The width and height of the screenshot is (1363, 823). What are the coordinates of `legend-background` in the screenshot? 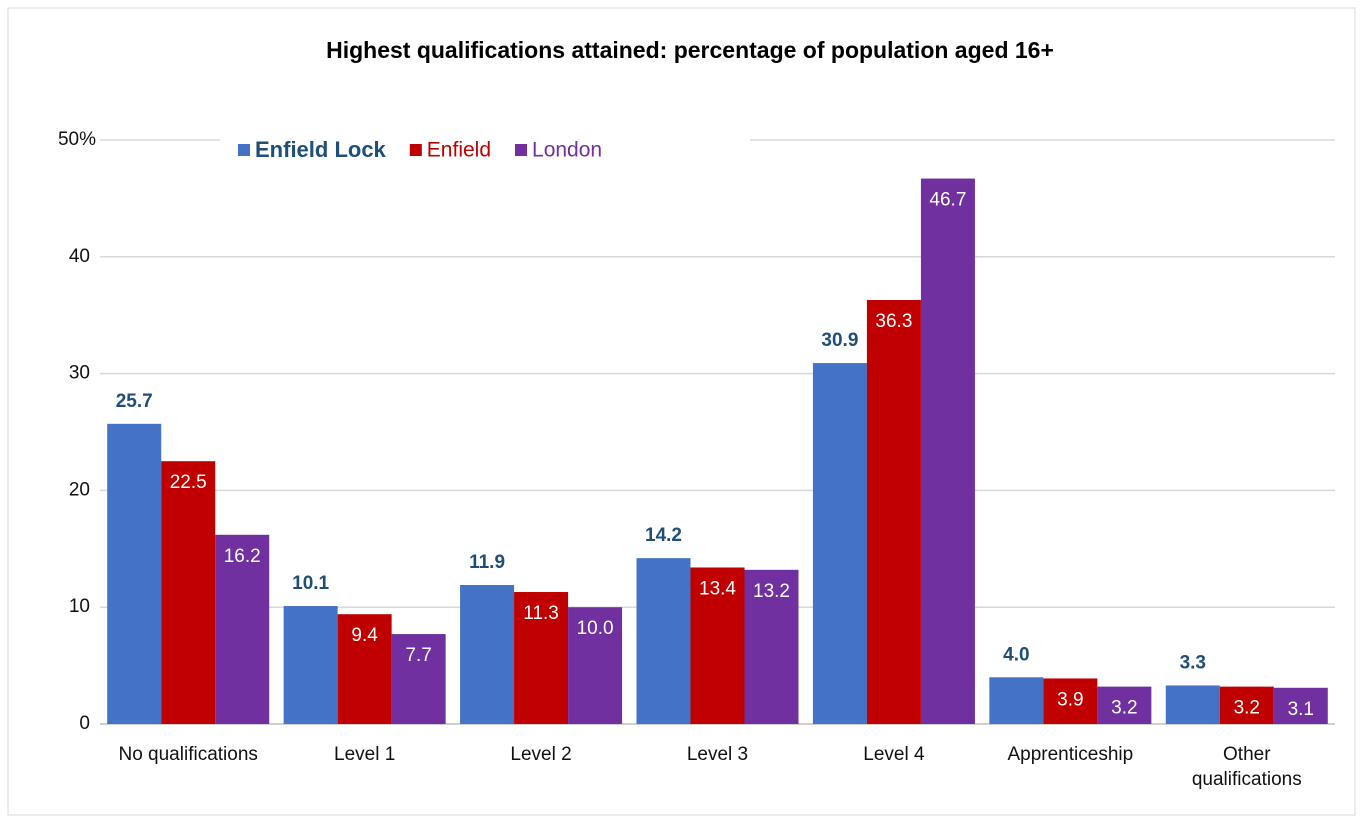 It's located at (485, 150).